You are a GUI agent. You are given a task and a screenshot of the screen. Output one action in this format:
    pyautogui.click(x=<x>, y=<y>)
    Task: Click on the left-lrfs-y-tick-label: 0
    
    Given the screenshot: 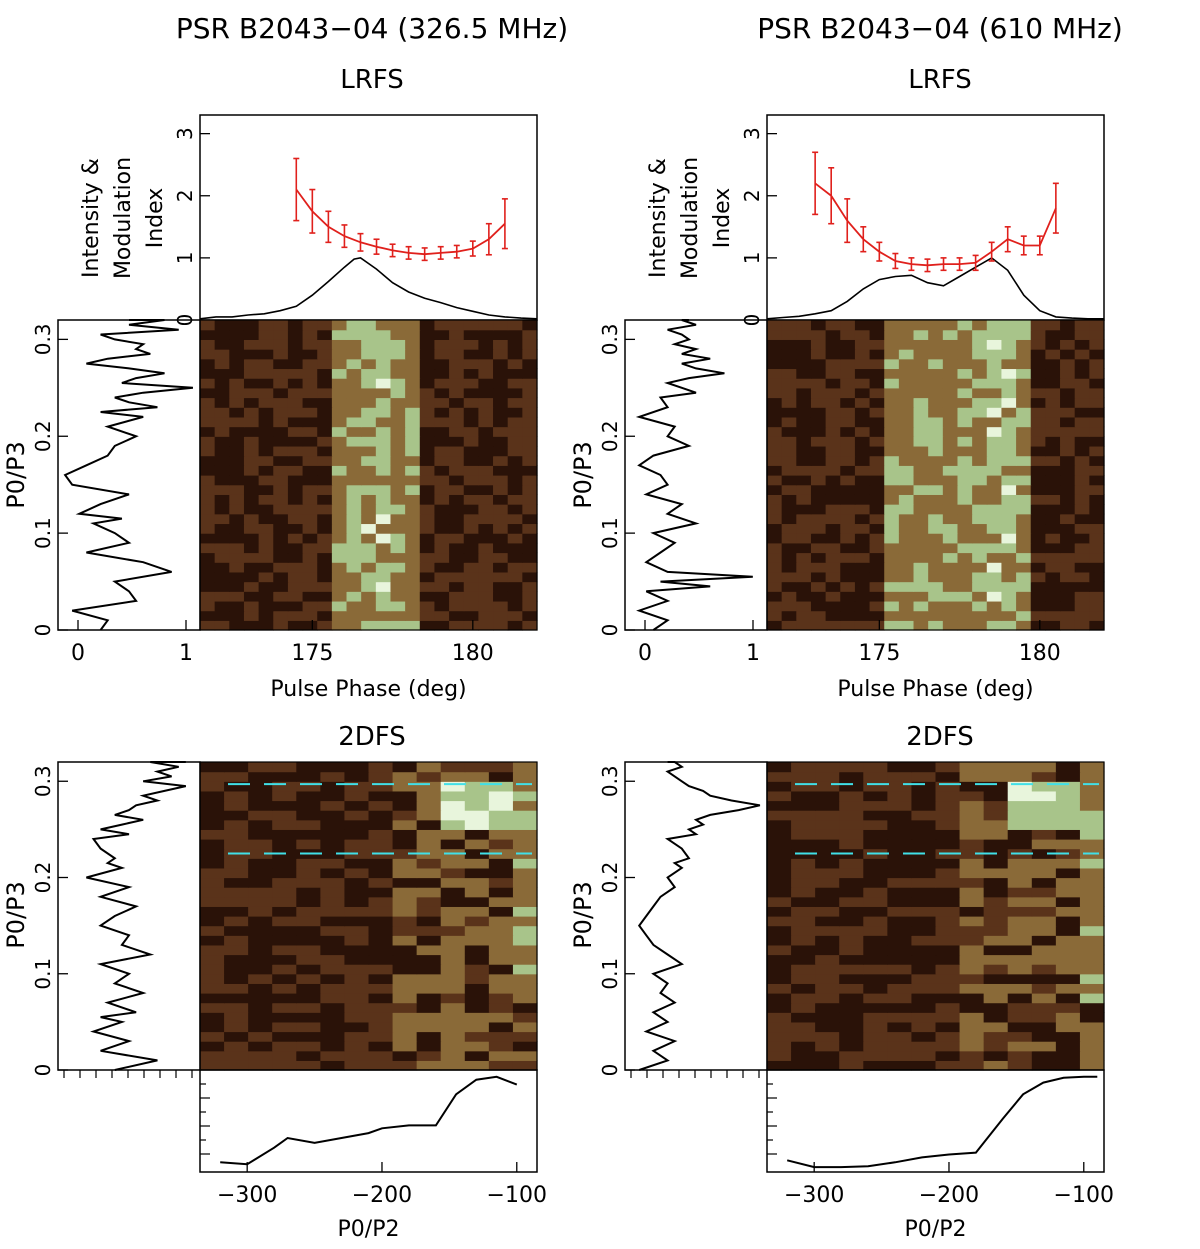 What is the action you would take?
    pyautogui.click(x=43, y=630)
    